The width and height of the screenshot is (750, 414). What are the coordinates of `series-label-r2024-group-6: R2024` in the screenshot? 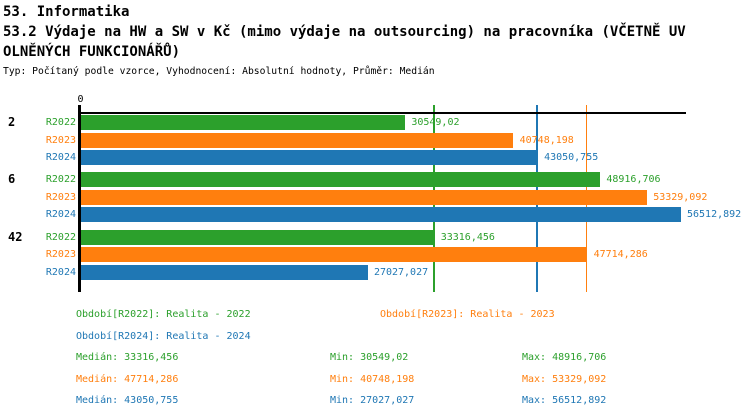 It's located at (60, 215).